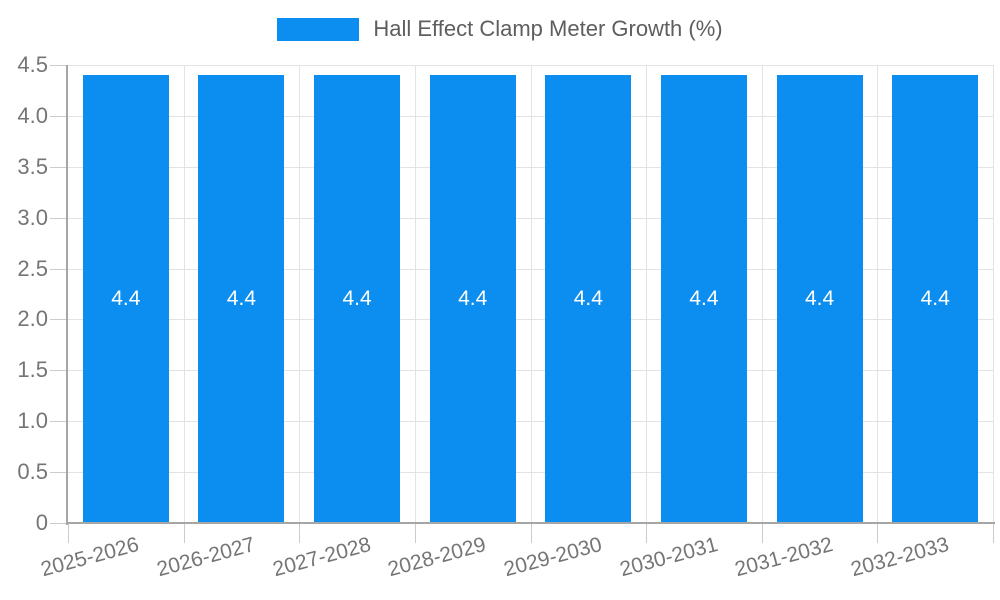 The image size is (1000, 600). What do you see at coordinates (32, 472) in the screenshot?
I see `y-axis-tick-label: 0.5` at bounding box center [32, 472].